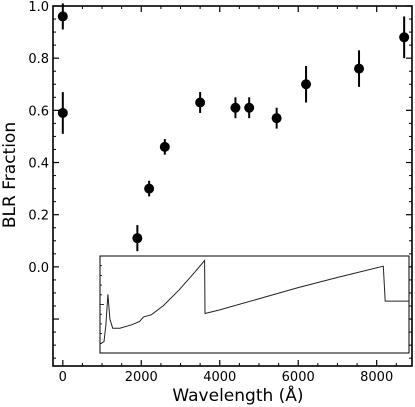 Image resolution: width=415 pixels, height=407 pixels. Describe the element at coordinates (376, 377) in the screenshot. I see `x-tick-label: 8000` at that location.